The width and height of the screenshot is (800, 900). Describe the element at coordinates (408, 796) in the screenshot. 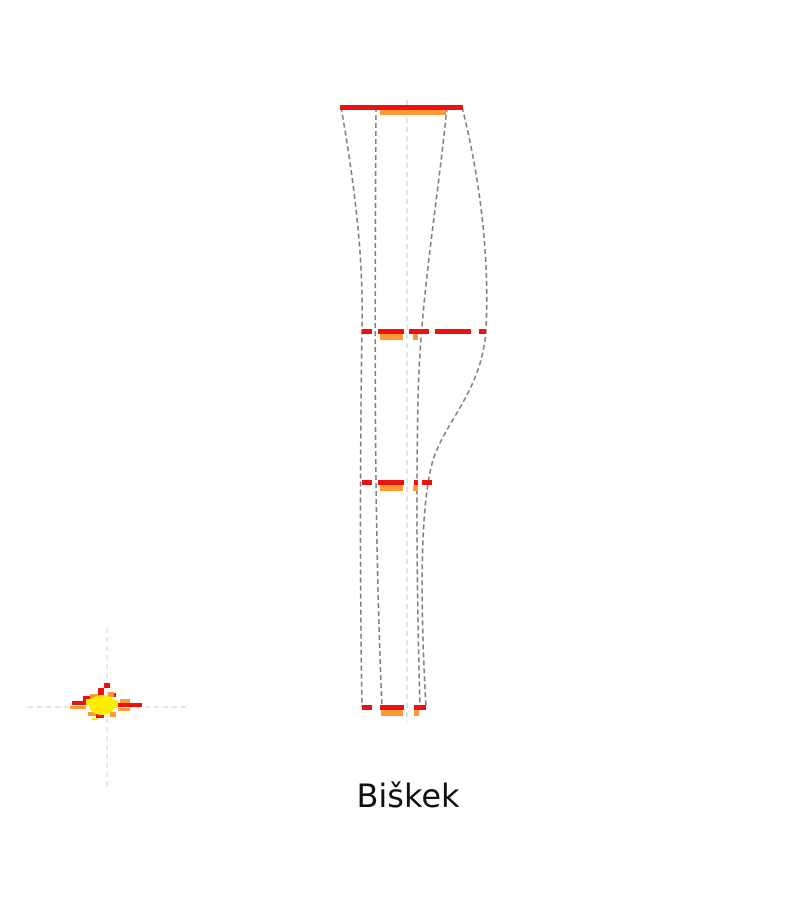

I see `city-name-label: Biškek` at that location.